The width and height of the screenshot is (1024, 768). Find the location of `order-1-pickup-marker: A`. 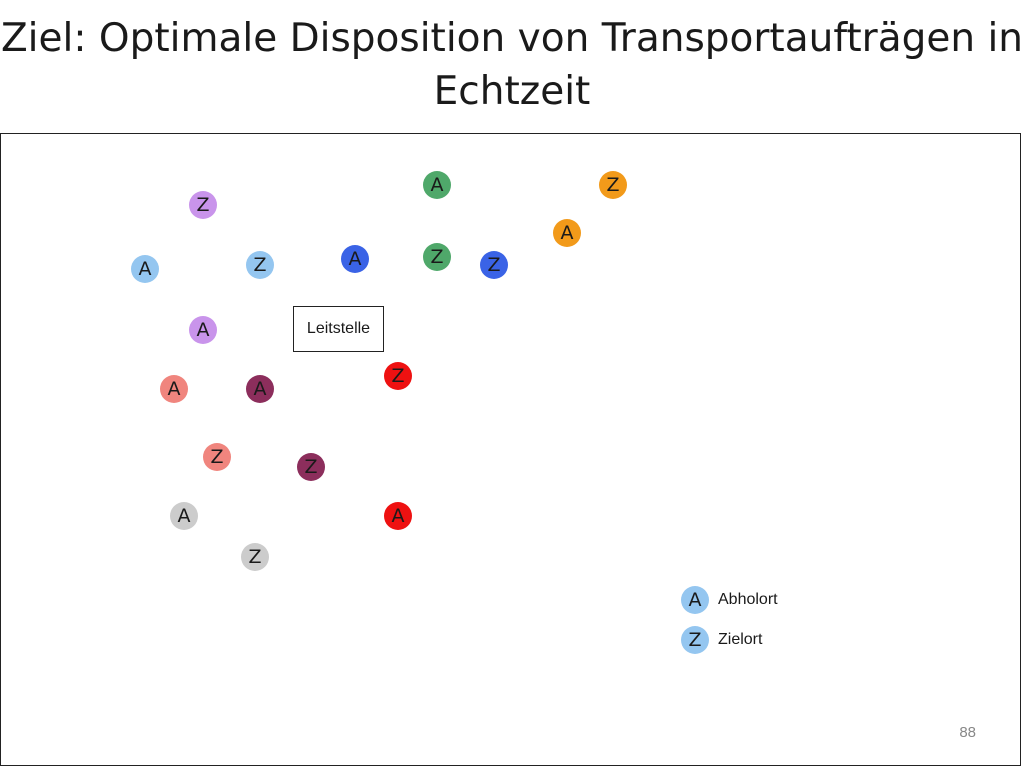

order-1-pickup-marker: A is located at coordinates (145, 269).